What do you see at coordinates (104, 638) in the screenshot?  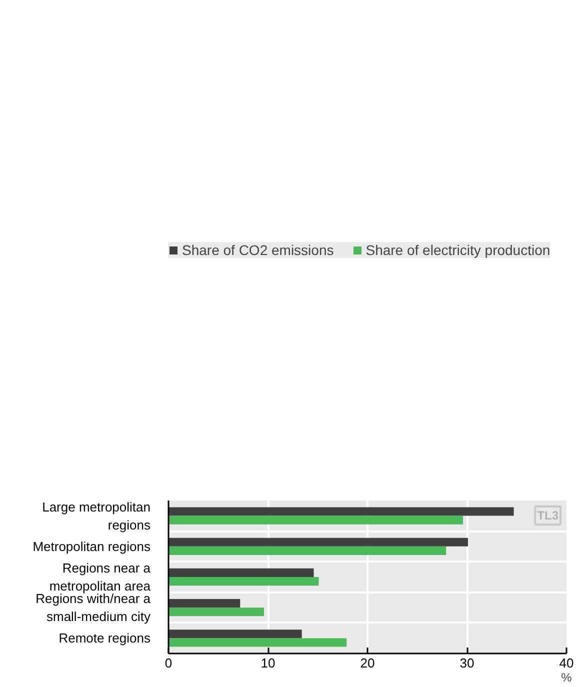 I see `y-tick-label: Remote regions` at bounding box center [104, 638].